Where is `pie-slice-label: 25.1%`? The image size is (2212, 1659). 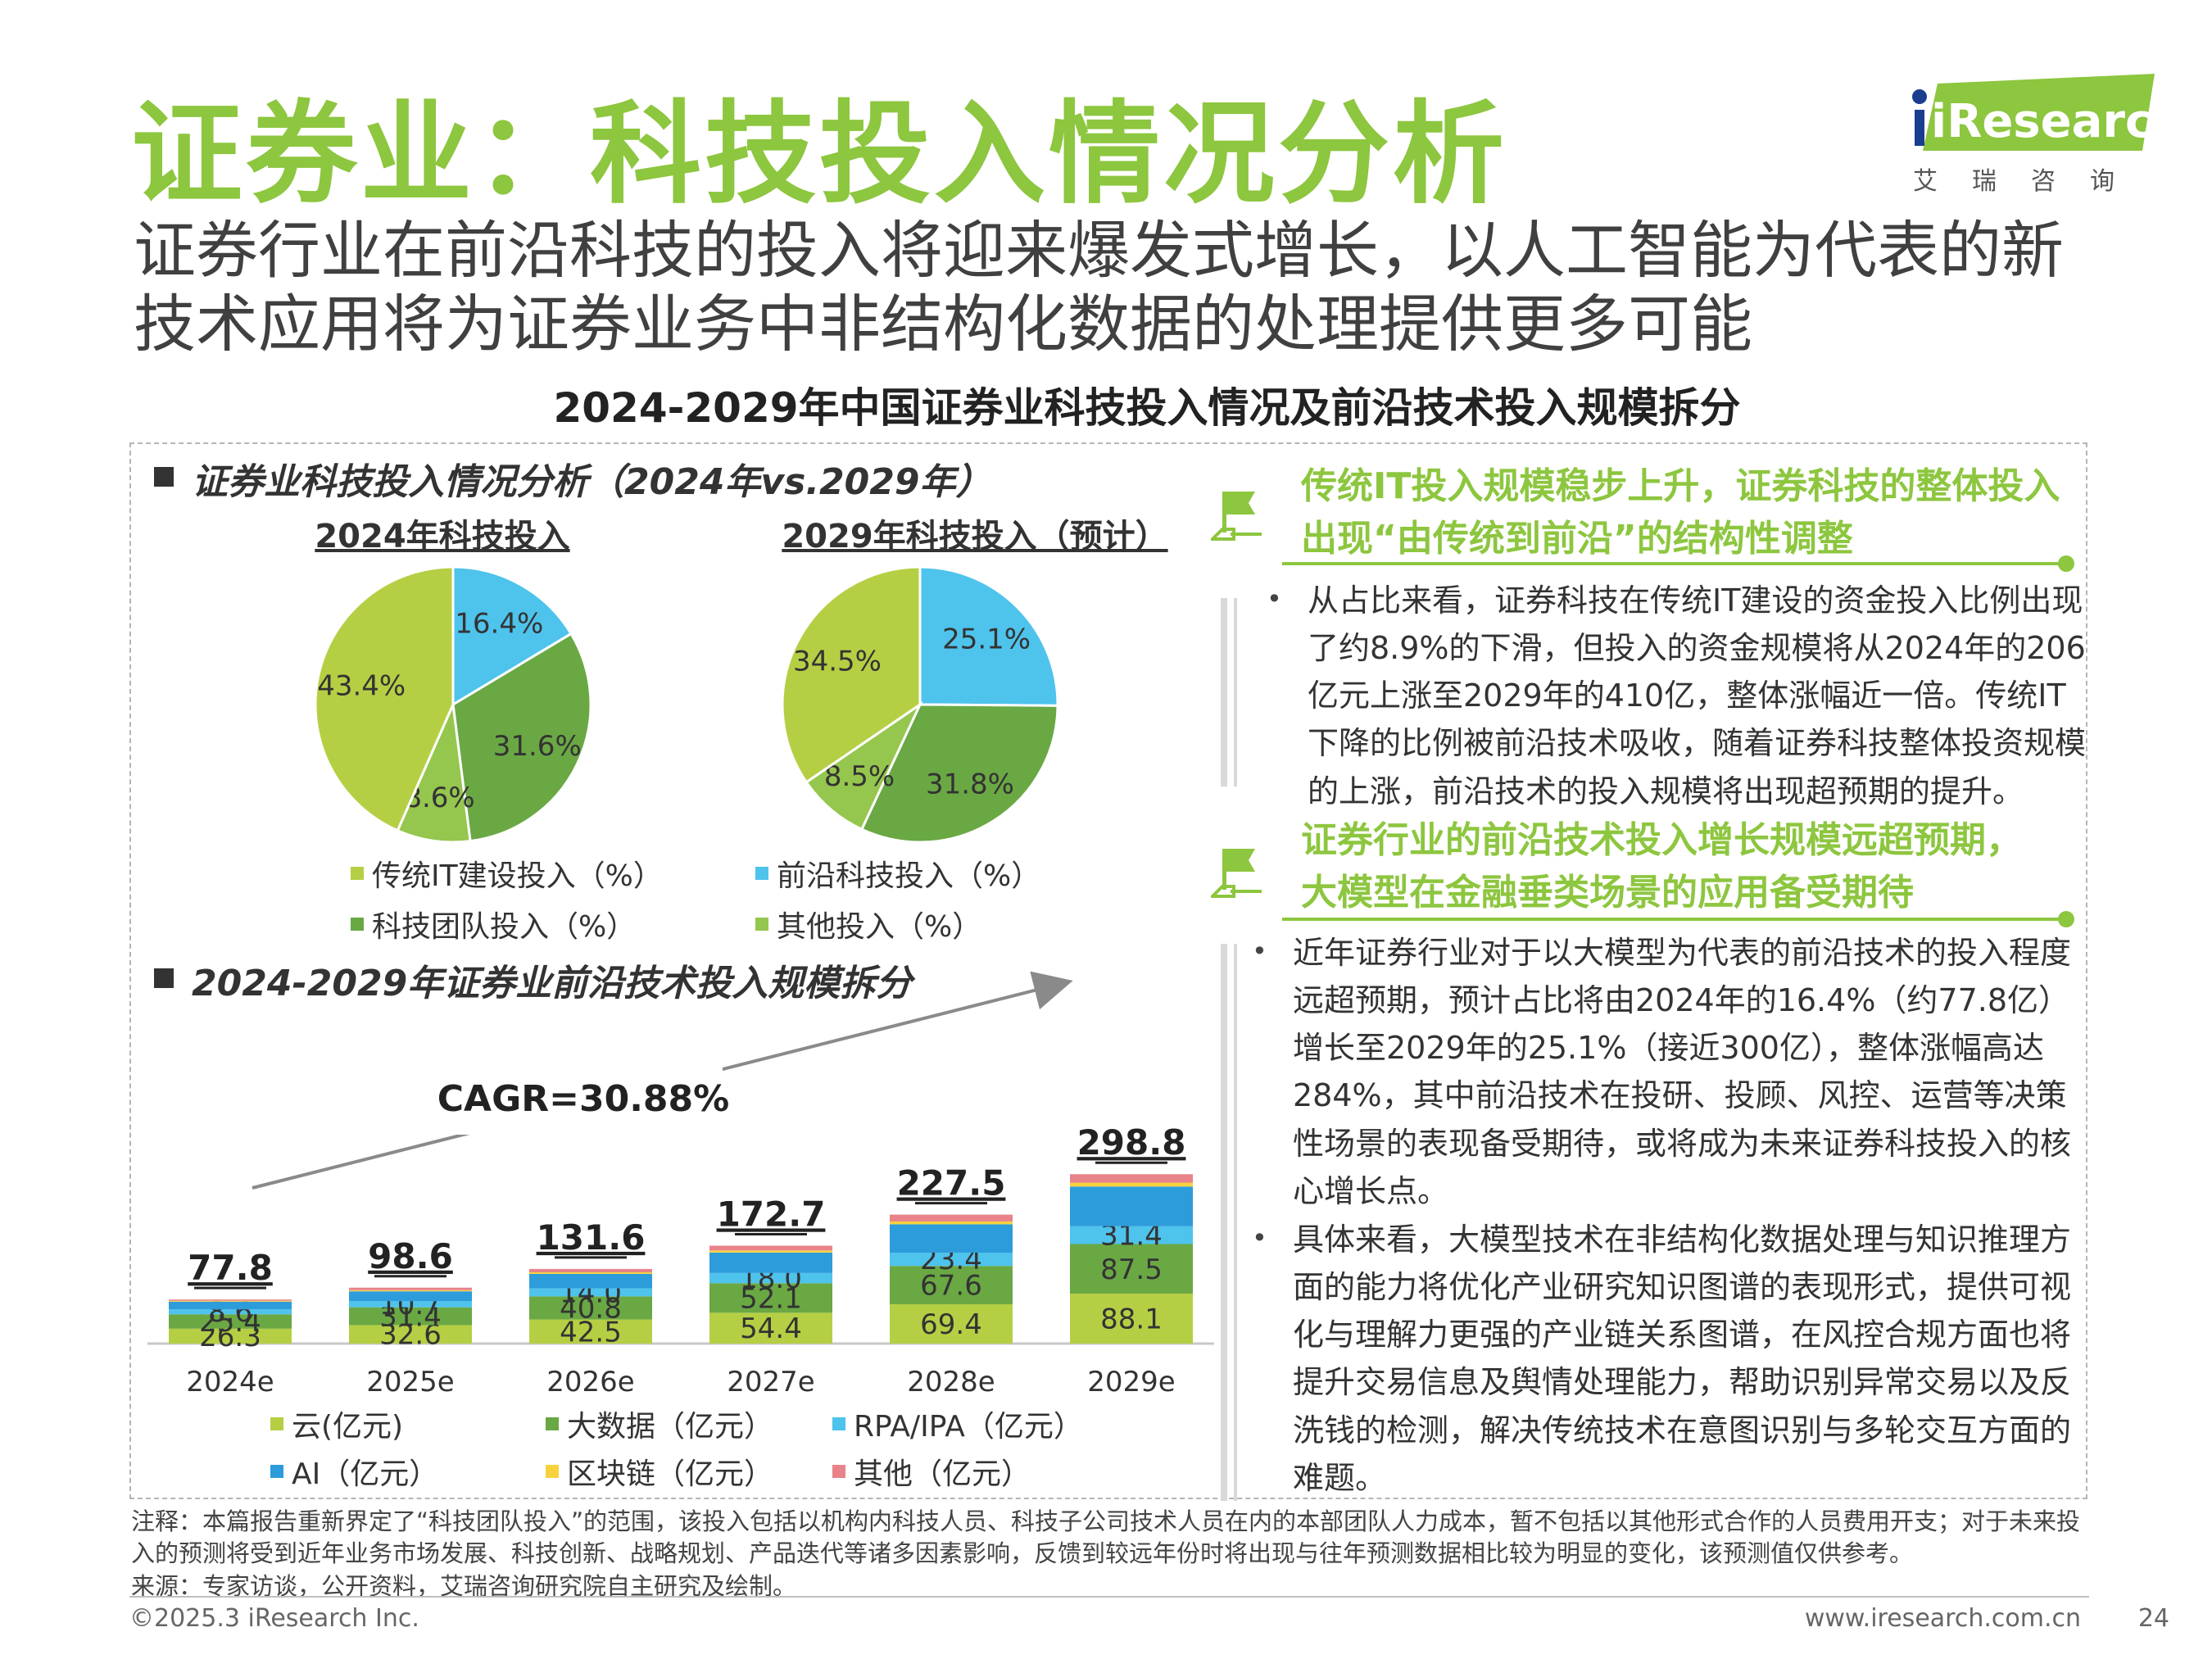 pie-slice-label: 25.1% is located at coordinates (986, 639).